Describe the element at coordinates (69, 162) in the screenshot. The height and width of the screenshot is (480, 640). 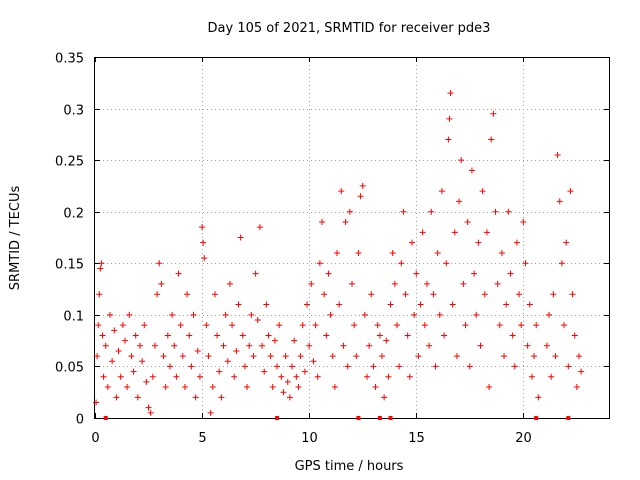
I see `y-tick-label: 0.25` at that location.